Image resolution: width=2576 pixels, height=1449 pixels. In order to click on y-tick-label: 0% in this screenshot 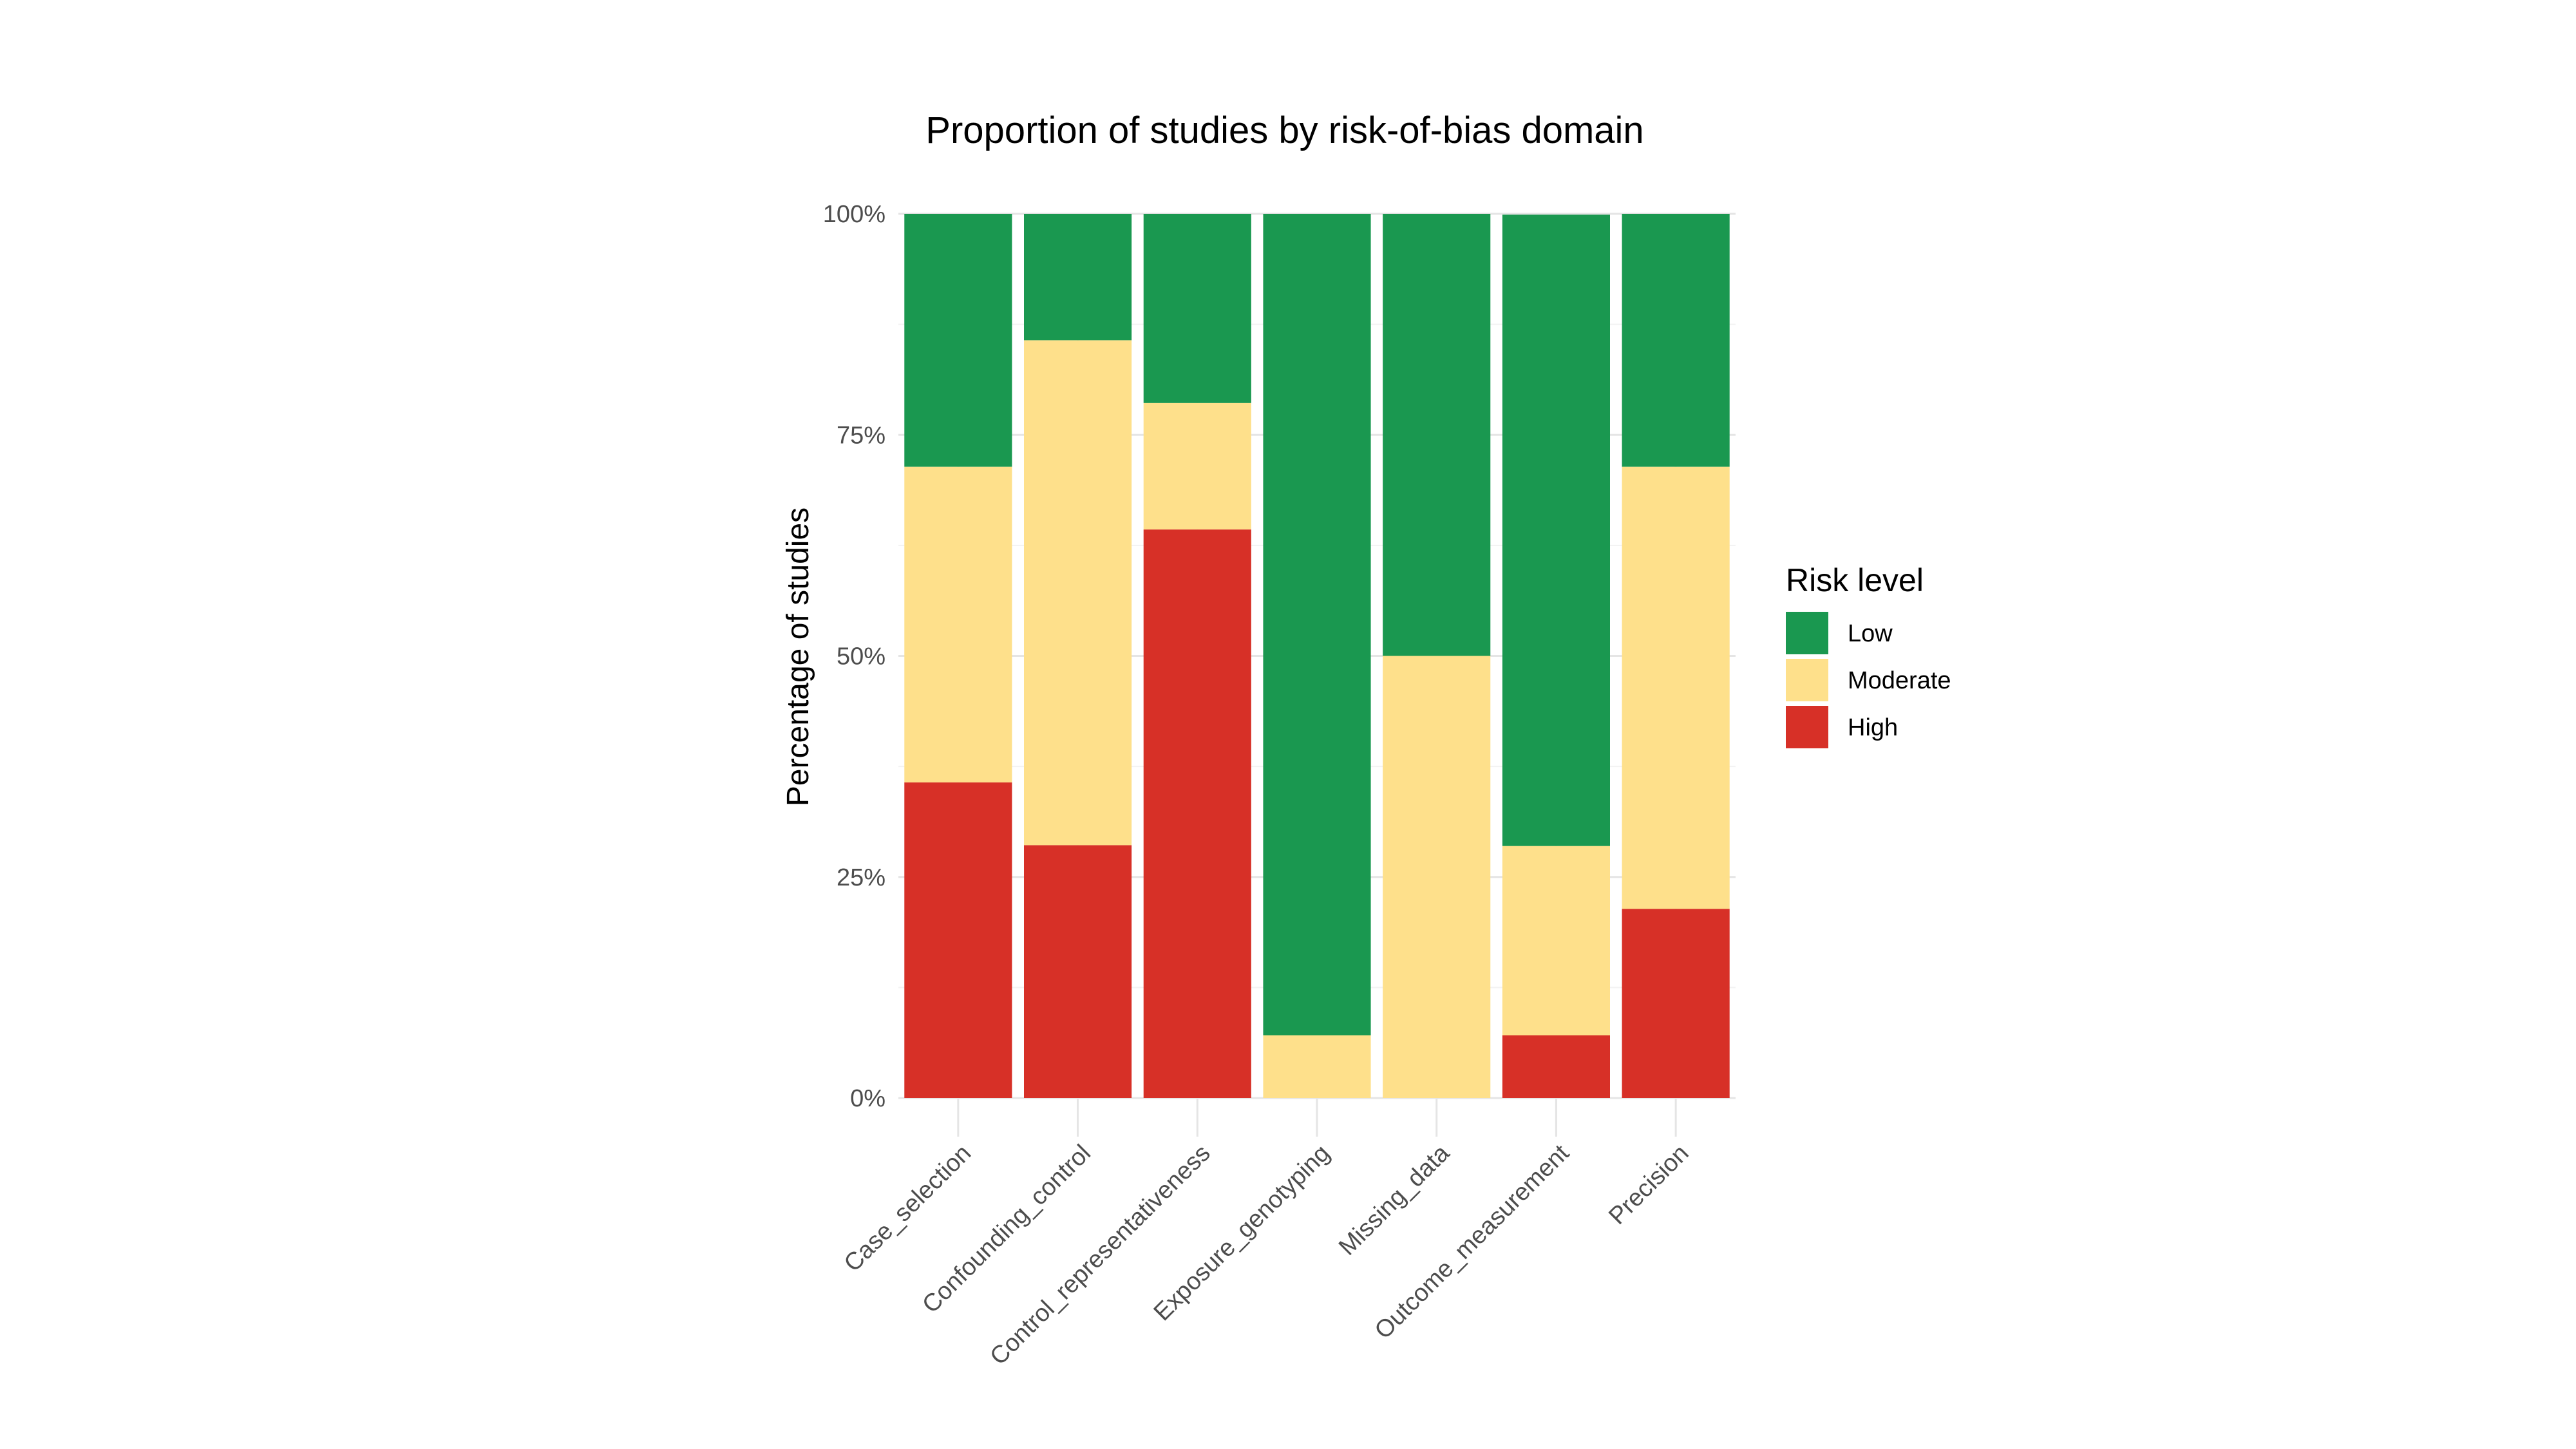, I will do `click(868, 1098)`.